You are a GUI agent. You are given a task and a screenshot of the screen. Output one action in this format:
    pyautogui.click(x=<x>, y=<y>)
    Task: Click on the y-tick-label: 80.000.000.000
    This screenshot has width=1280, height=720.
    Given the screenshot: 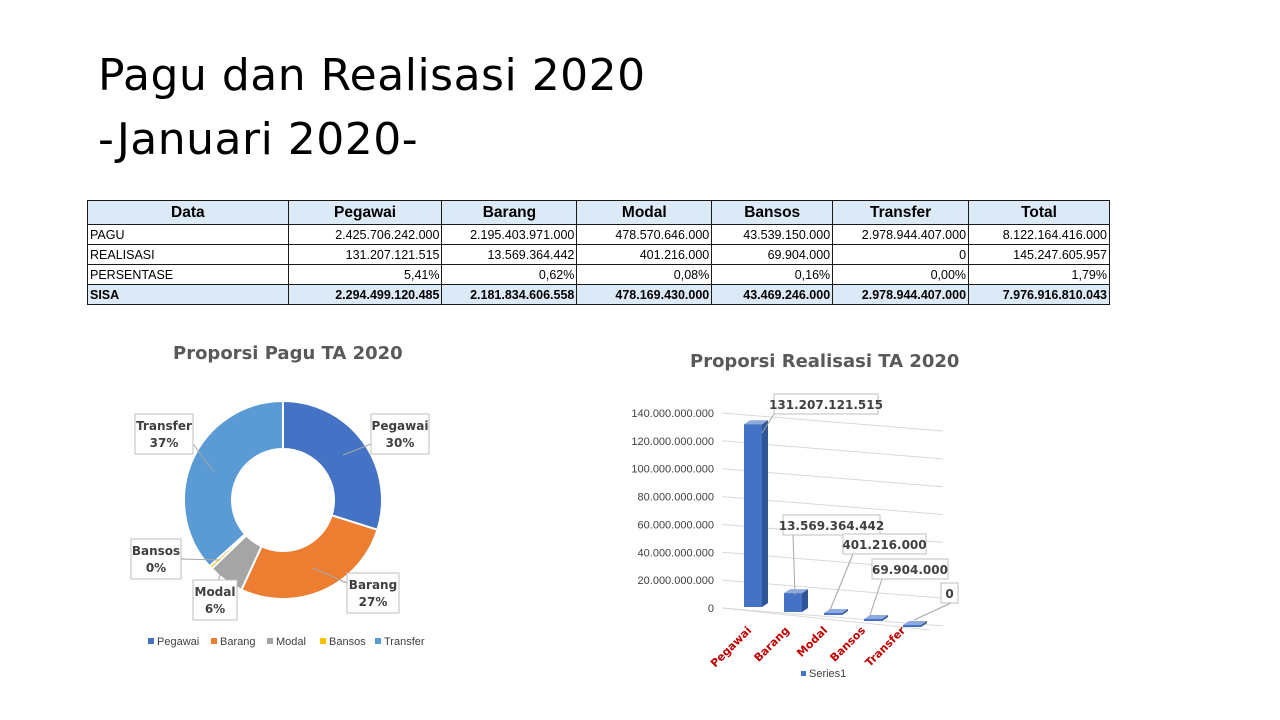 What is the action you would take?
    pyautogui.click(x=676, y=498)
    